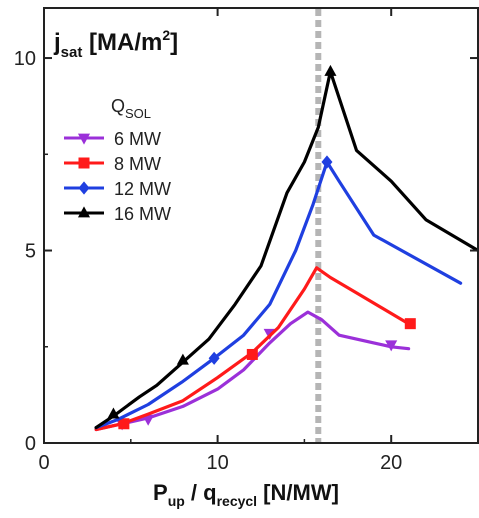  Describe the element at coordinates (166, 35) in the screenshot. I see `y-axis-title-sup: 2` at that location.